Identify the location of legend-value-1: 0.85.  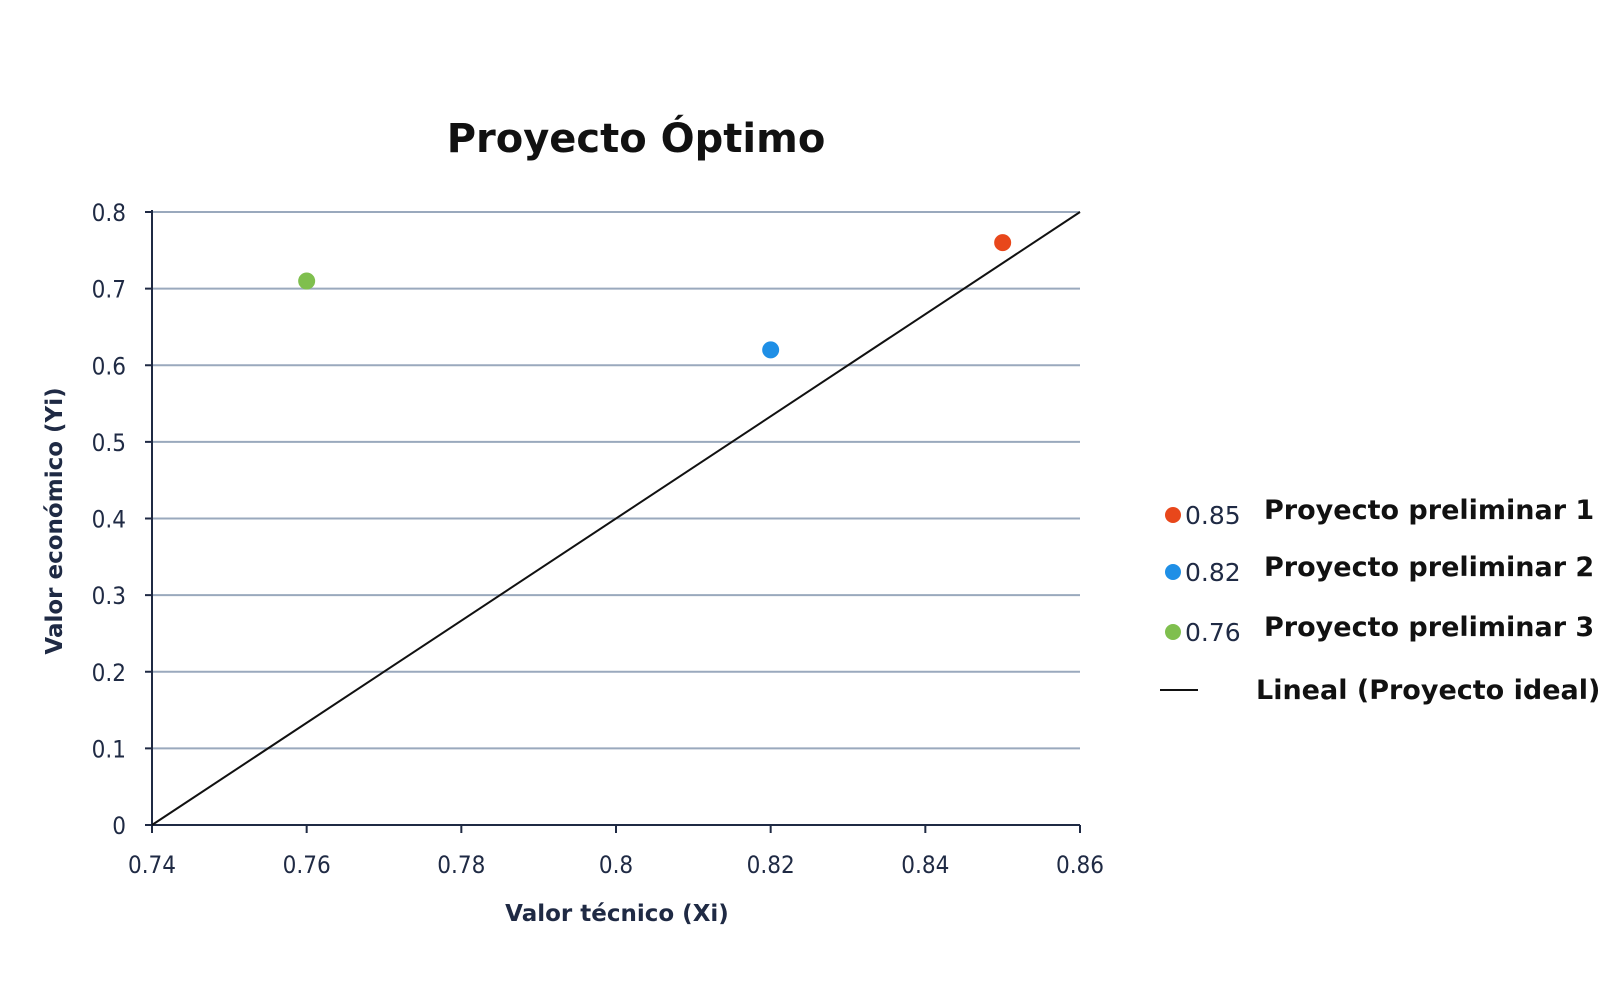
(1213, 515).